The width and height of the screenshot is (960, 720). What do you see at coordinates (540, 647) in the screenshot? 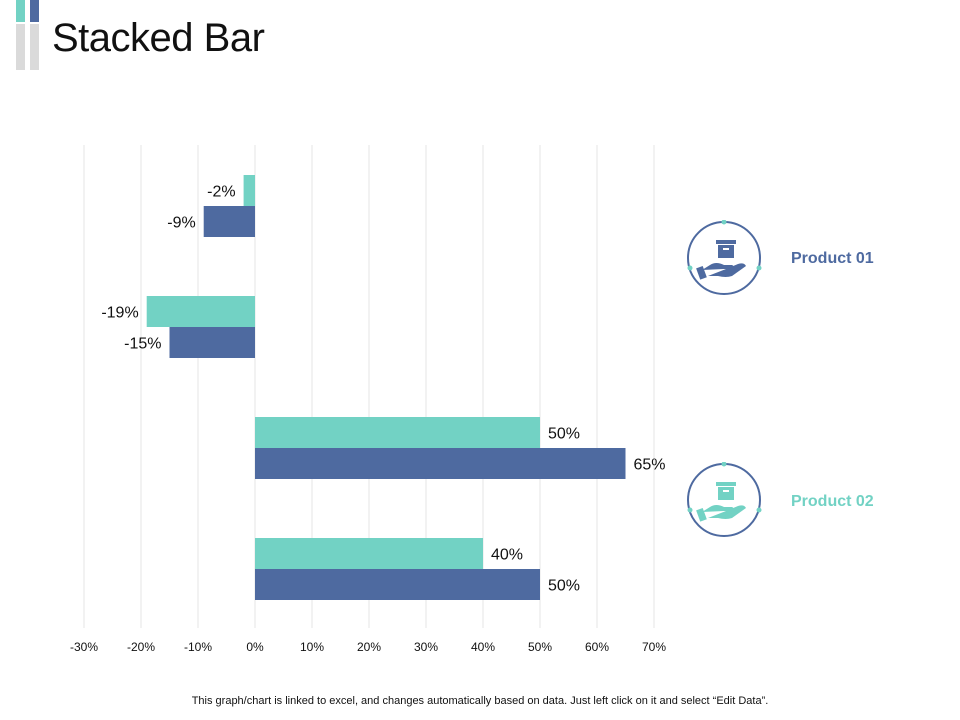
I see `x-tick-label: 50%` at bounding box center [540, 647].